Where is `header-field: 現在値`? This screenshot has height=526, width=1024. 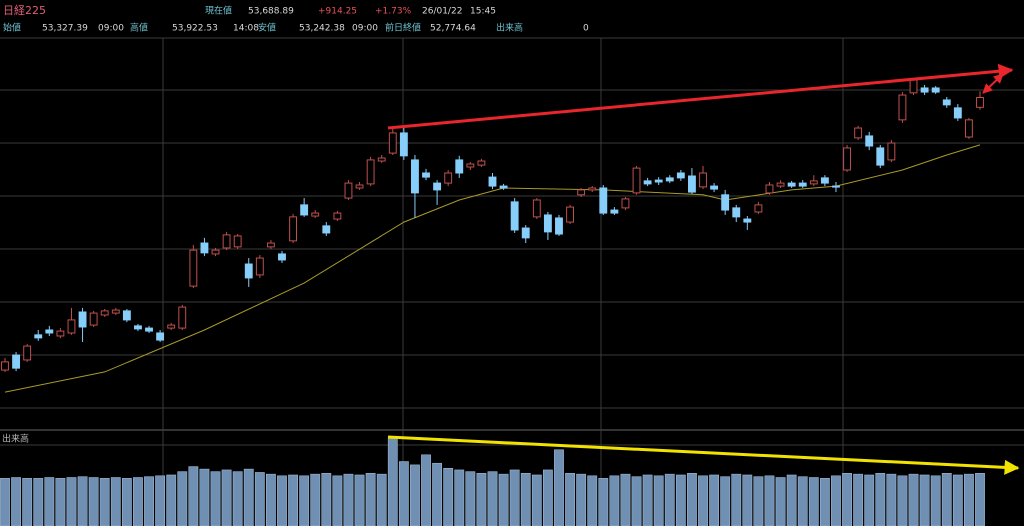
header-field: 現在値 is located at coordinates (218, 11).